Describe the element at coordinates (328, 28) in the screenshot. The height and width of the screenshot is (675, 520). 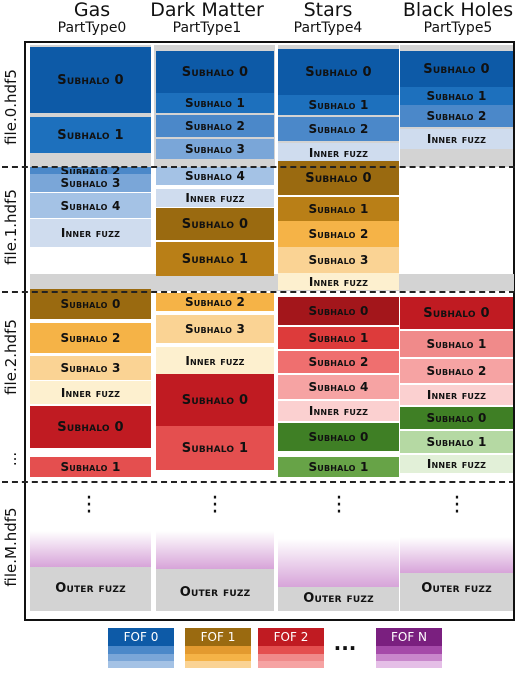
I see `header-subtitle: PartType4` at that location.